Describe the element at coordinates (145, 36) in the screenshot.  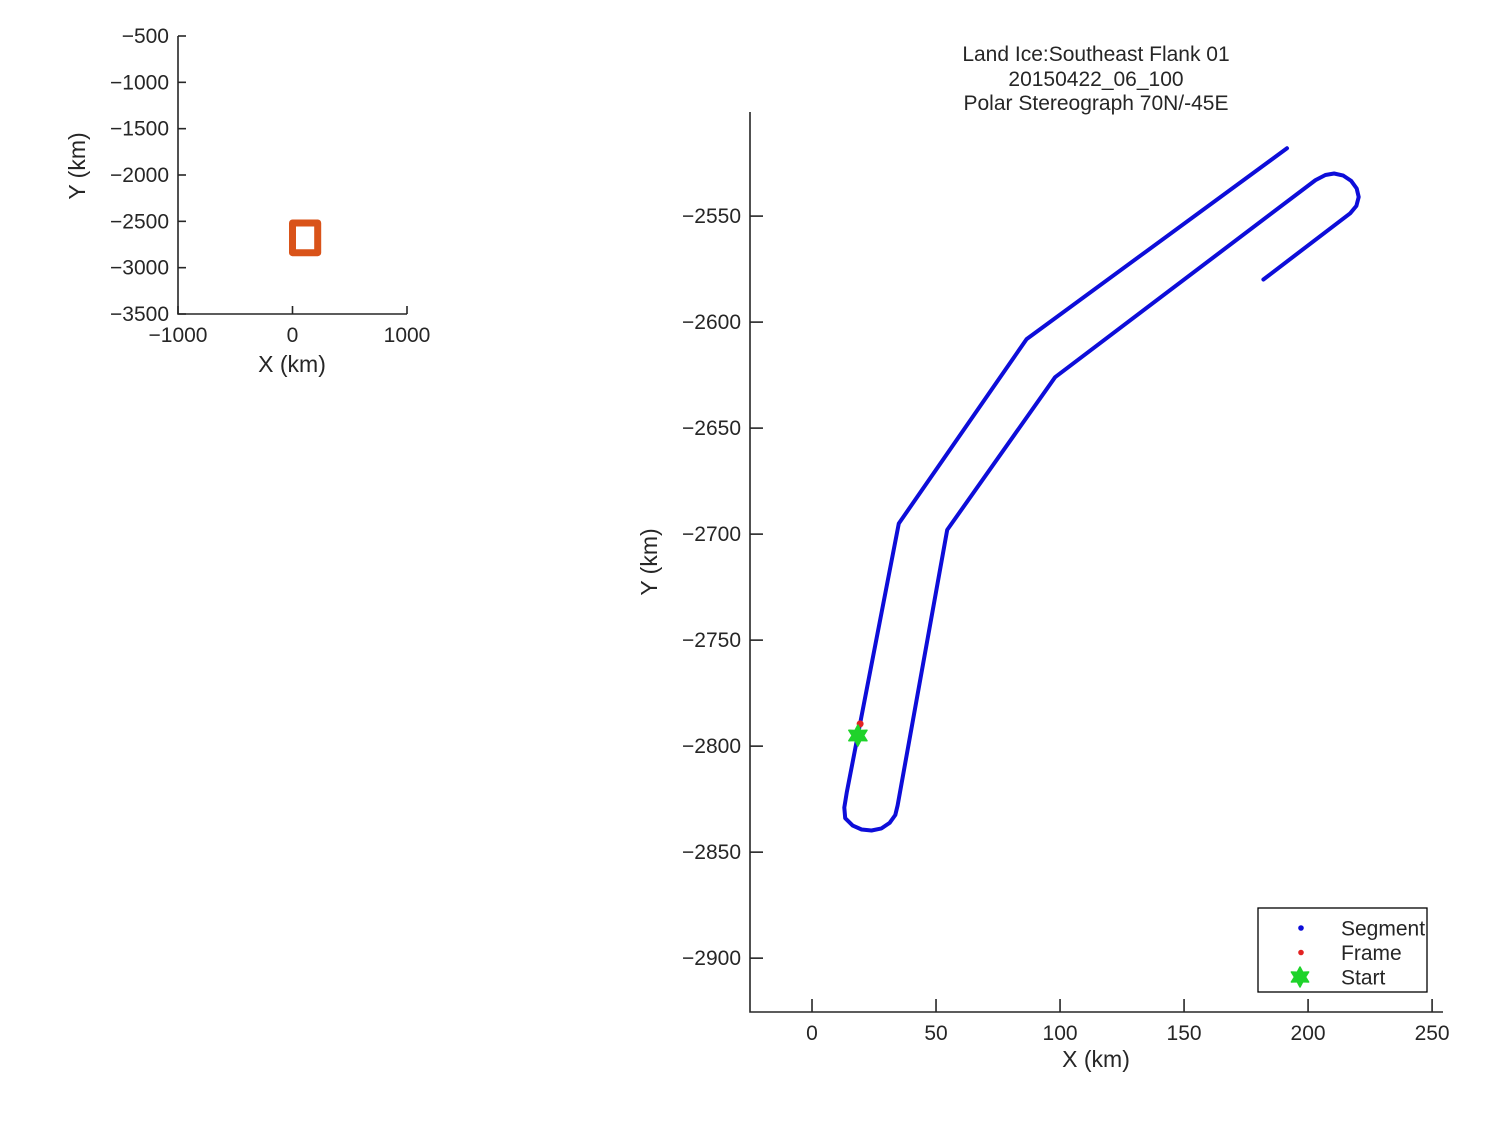
I see `overview-y-tick-label: −500` at that location.